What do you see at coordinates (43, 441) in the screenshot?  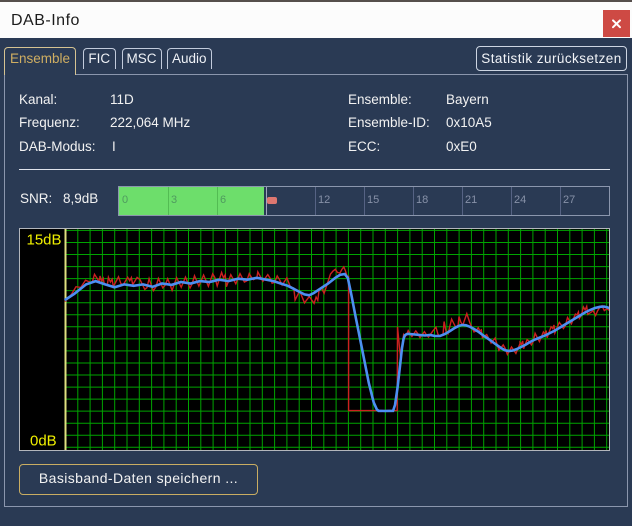 I see `svg-text: 0dB` at bounding box center [43, 441].